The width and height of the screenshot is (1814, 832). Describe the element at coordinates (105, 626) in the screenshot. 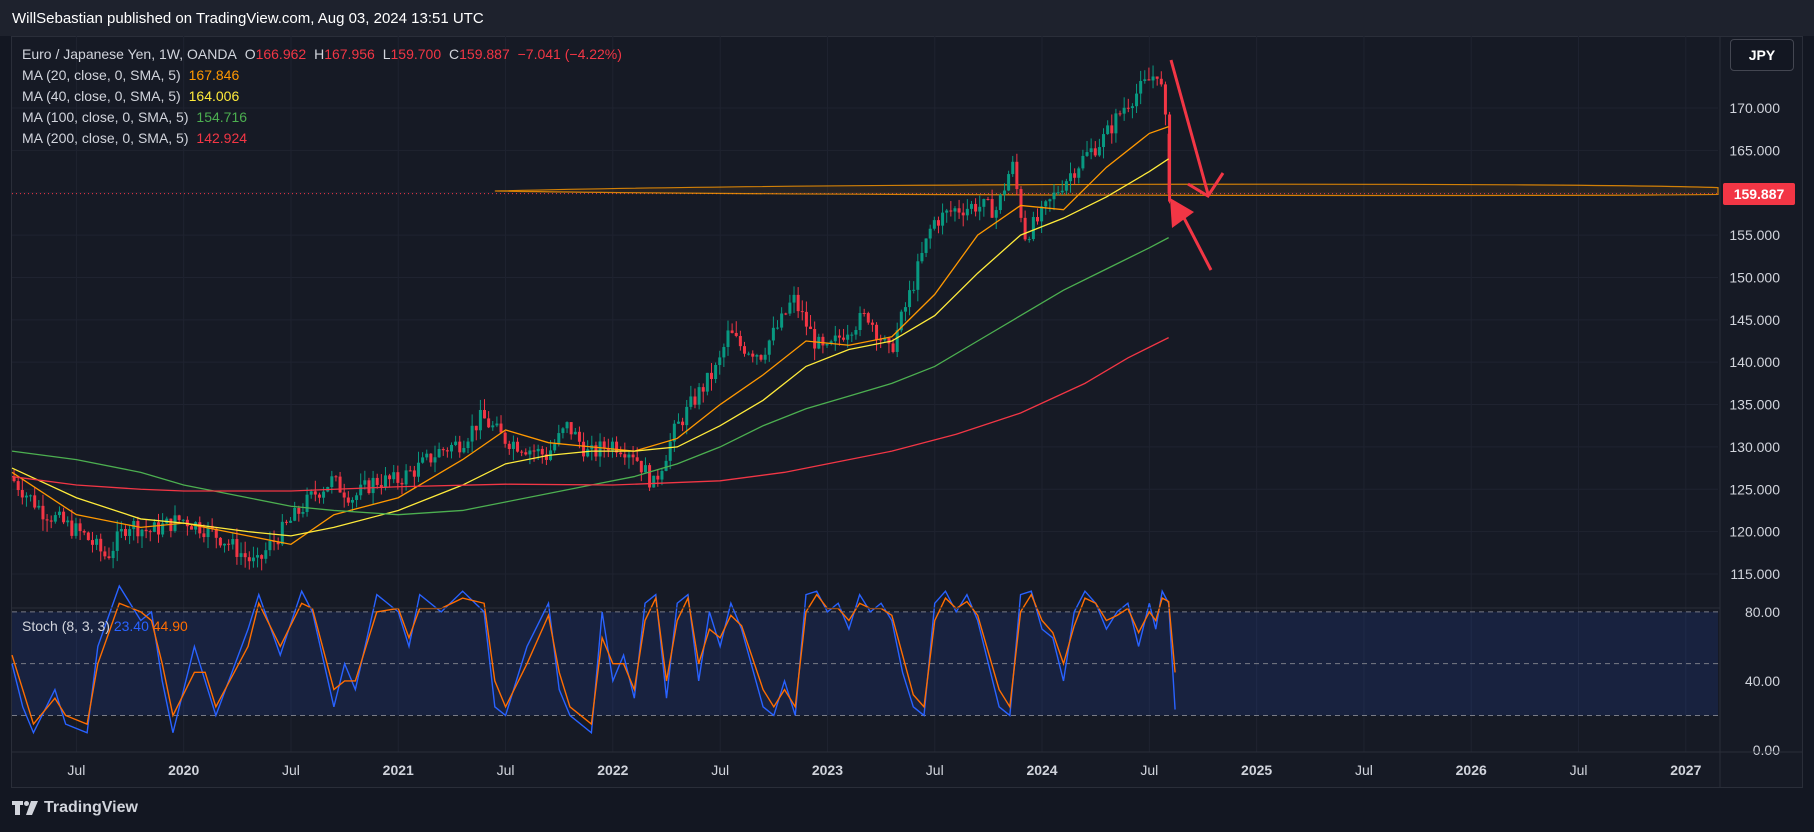

I see `stoch-legend: Stoch (8, 3, 3) 23.40 44.90` at that location.